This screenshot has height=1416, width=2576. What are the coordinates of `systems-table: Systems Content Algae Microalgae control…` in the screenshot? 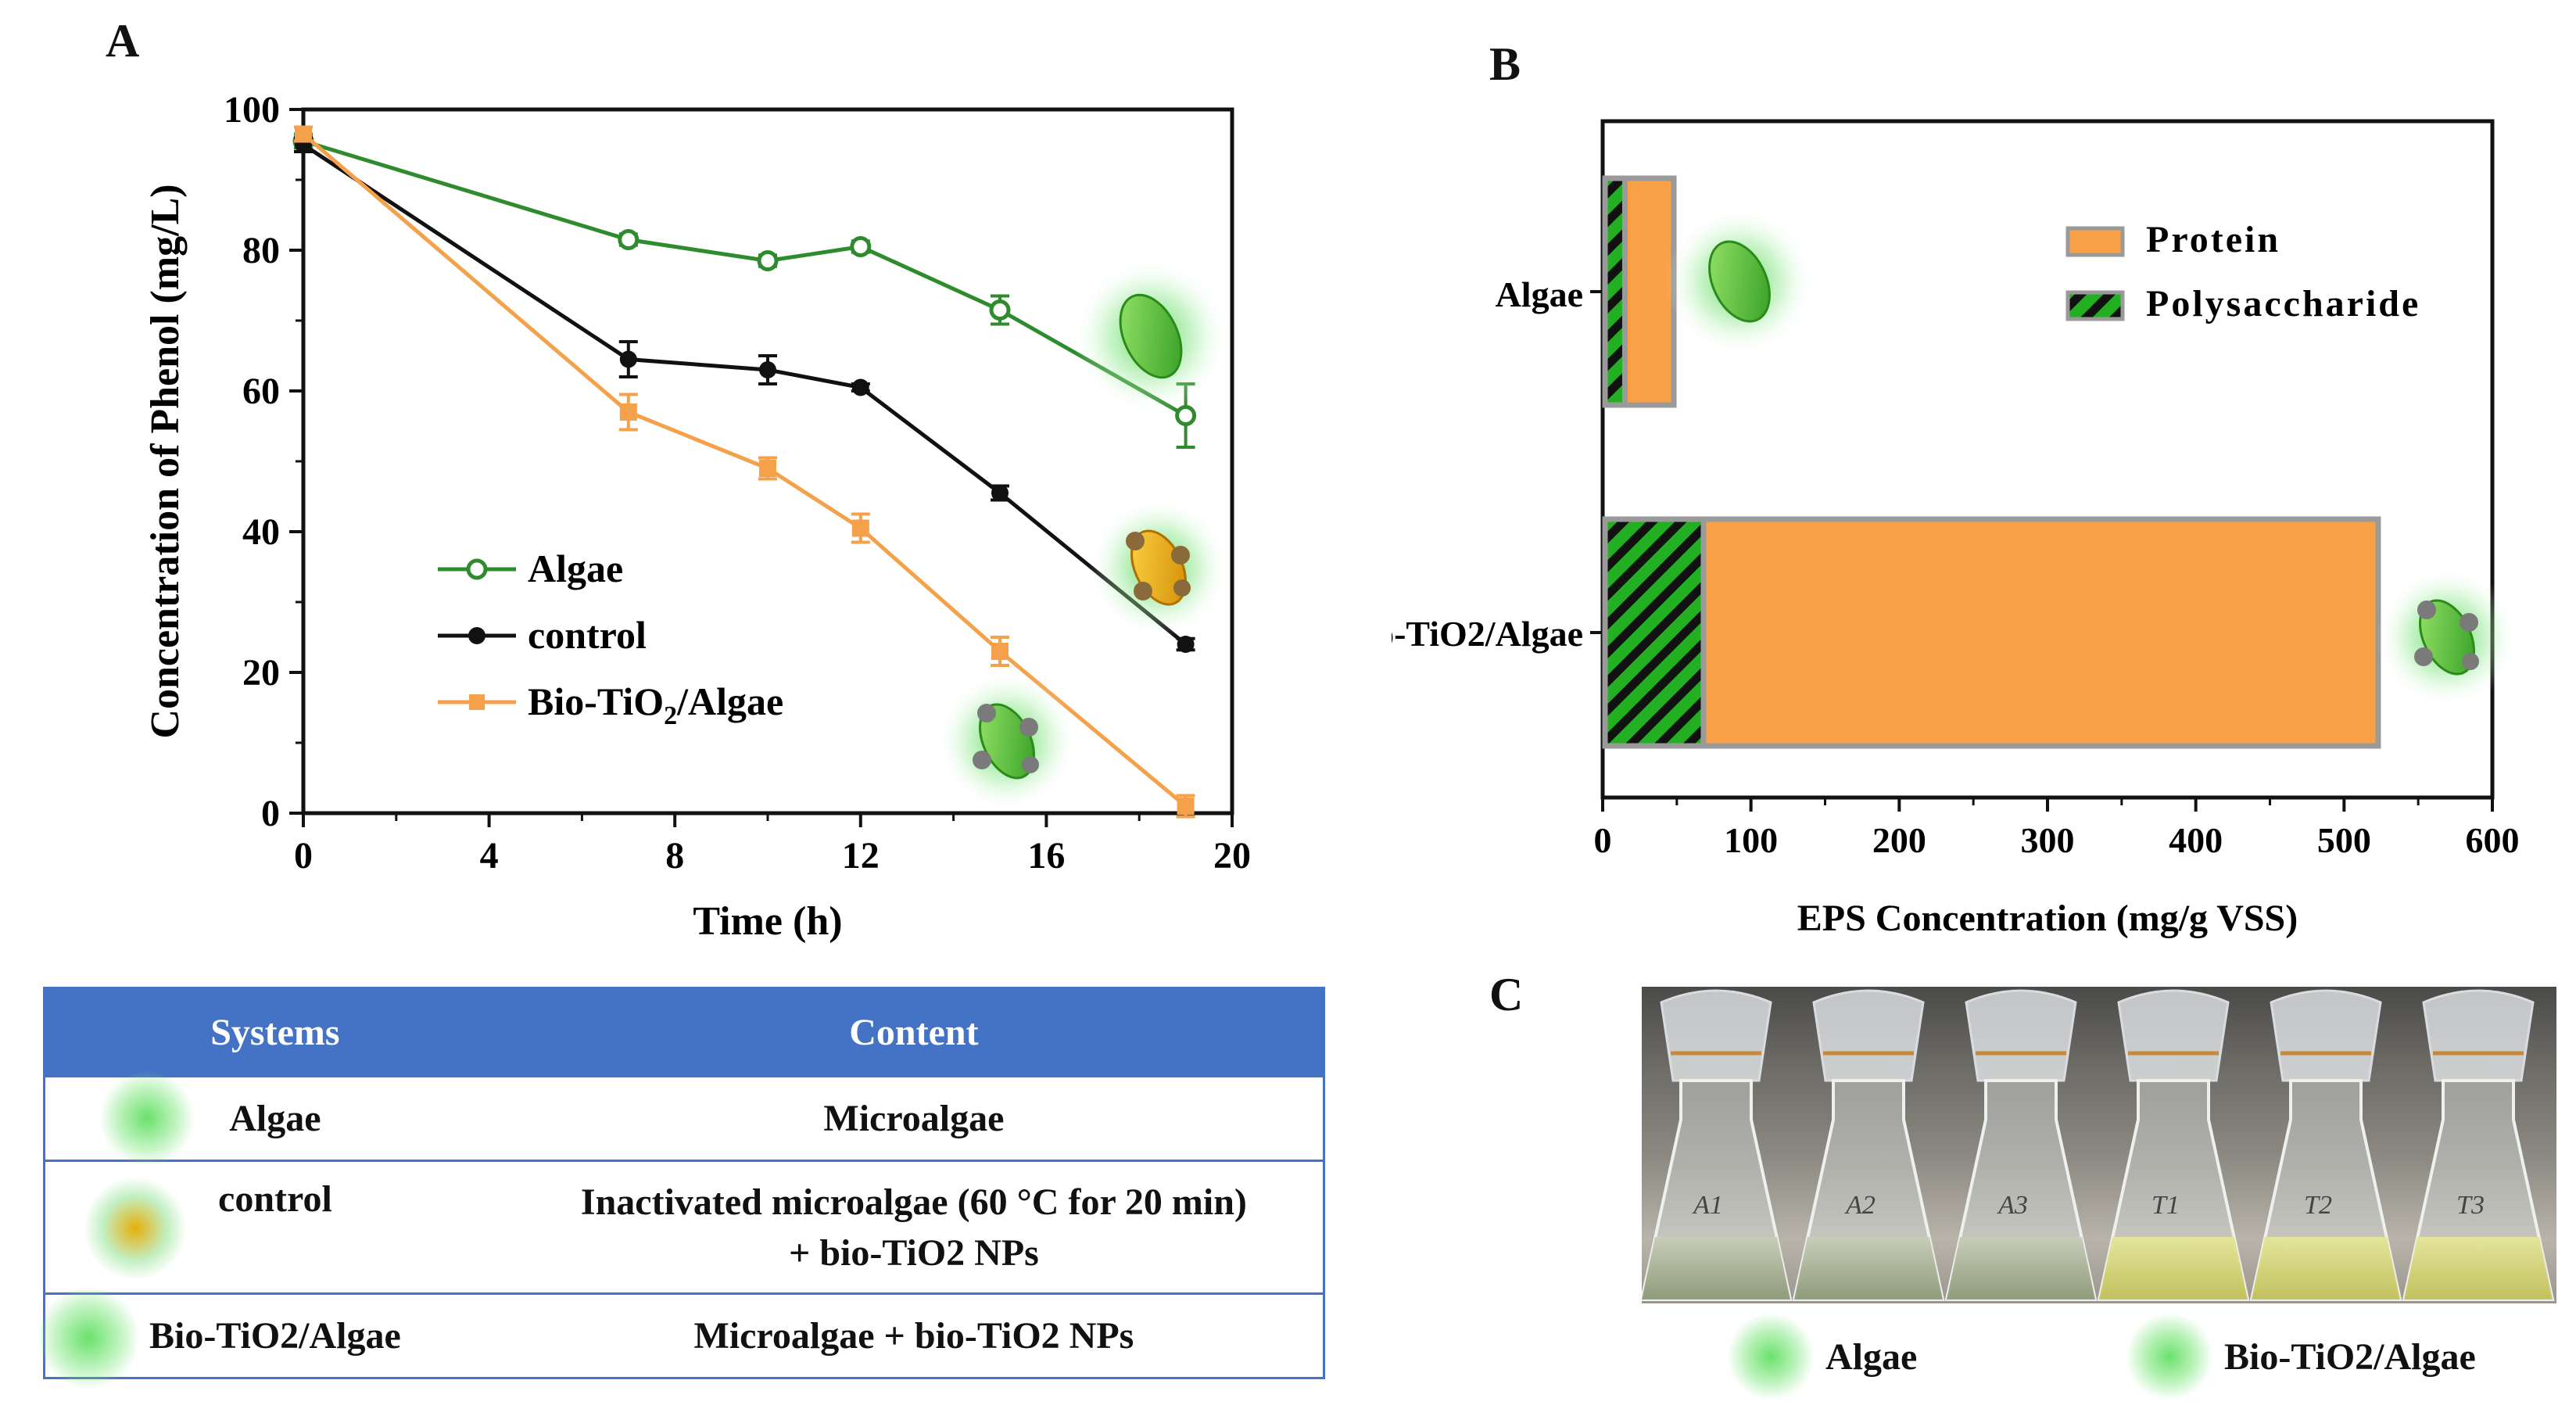 It's located at (681, 1188).